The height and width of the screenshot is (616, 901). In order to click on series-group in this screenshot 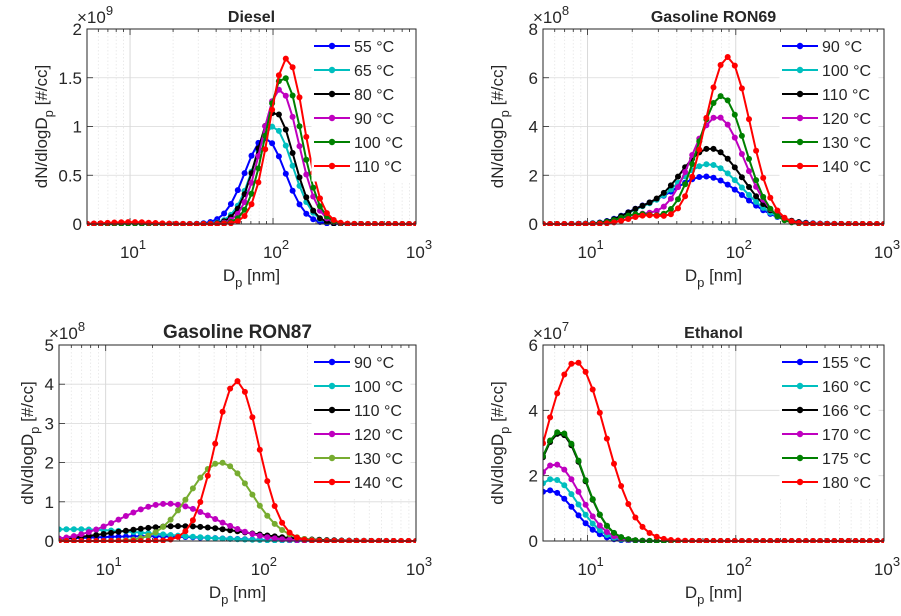, I will do `click(251, 140)`.